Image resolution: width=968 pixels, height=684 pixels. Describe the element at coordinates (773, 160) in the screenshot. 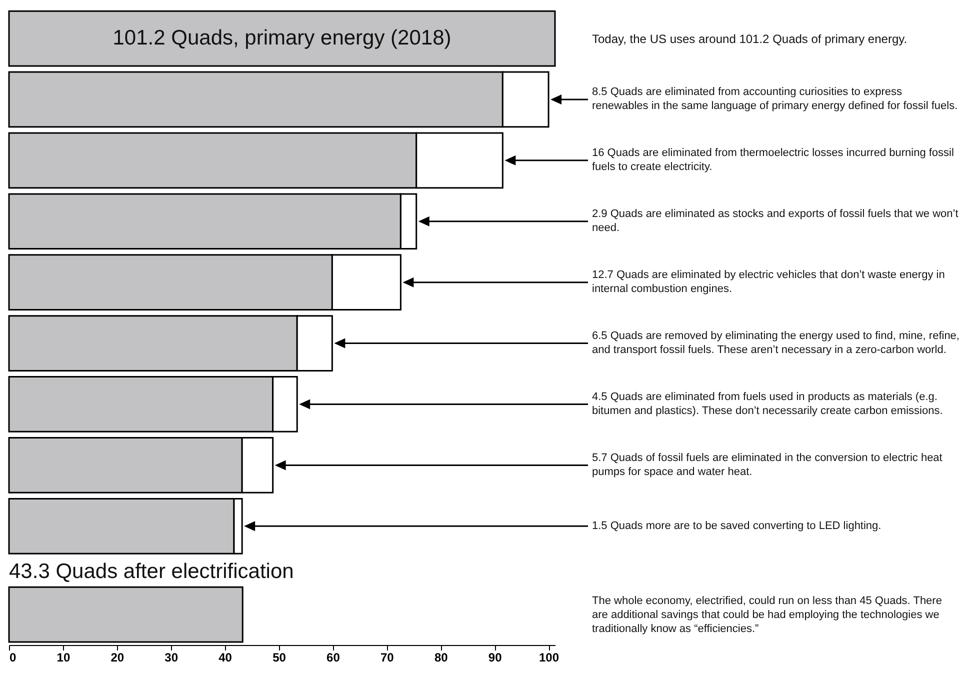

I see `text: 16 Quads are eliminated from thermoelectric losses incurred burning fossil fuels to create electricity.` at that location.